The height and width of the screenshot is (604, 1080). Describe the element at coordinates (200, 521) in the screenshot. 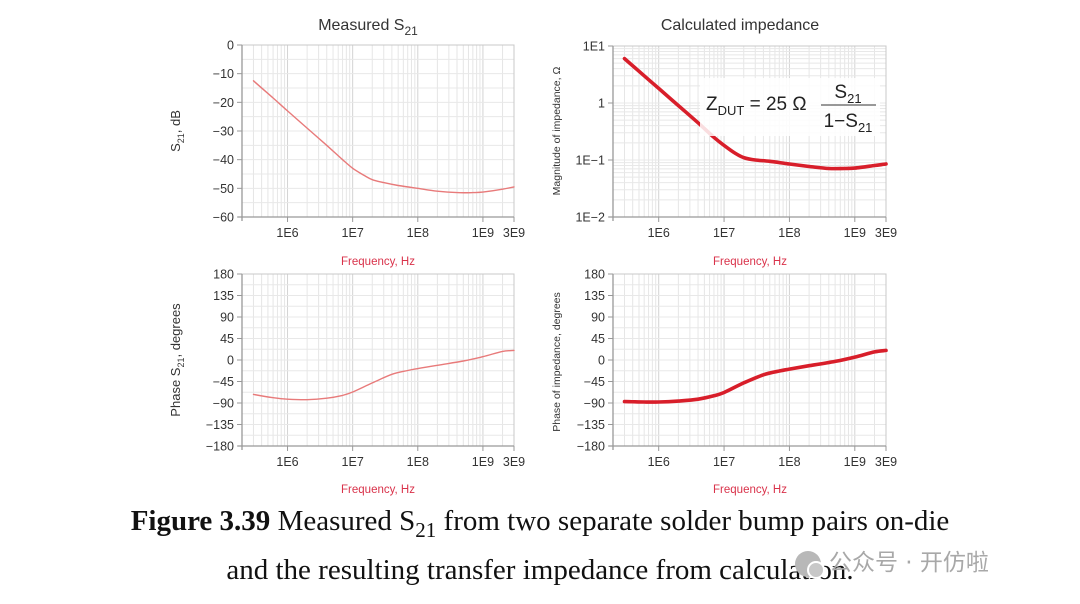

I see `figure-number: Figure 3.39` at that location.